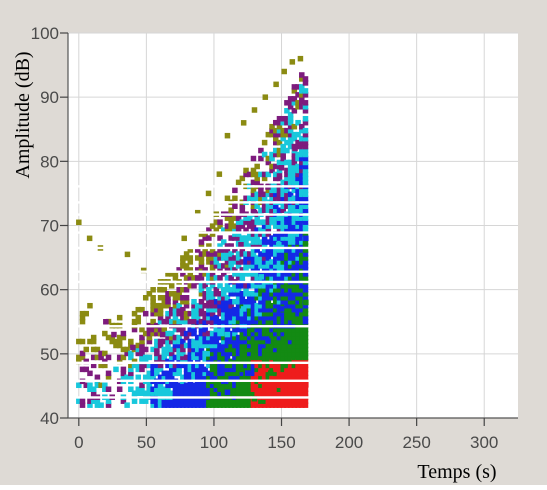 The height and width of the screenshot is (490, 547). I want to click on x-tick-label: 250, so click(416, 442).